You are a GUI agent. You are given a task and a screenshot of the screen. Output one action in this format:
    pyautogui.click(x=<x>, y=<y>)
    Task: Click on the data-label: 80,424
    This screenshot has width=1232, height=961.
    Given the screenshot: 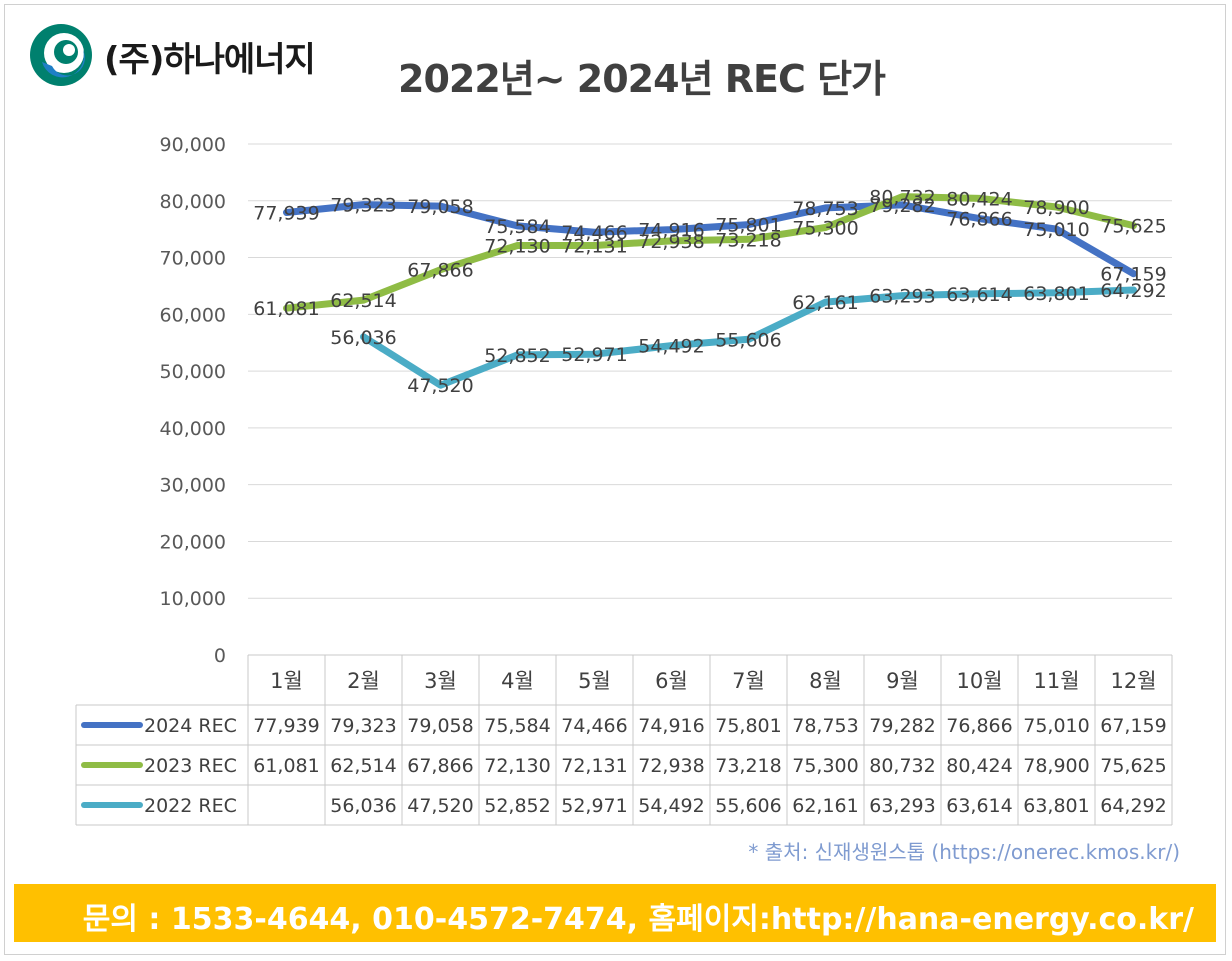 What is the action you would take?
    pyautogui.click(x=979, y=199)
    